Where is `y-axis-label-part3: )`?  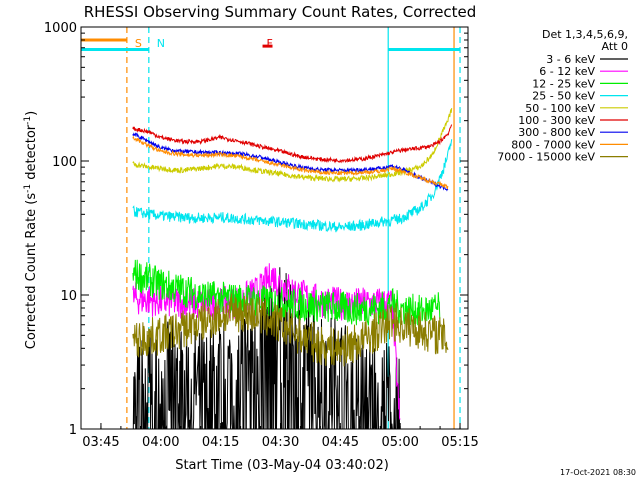 y-axis-label-part3: ) is located at coordinates (31, 113).